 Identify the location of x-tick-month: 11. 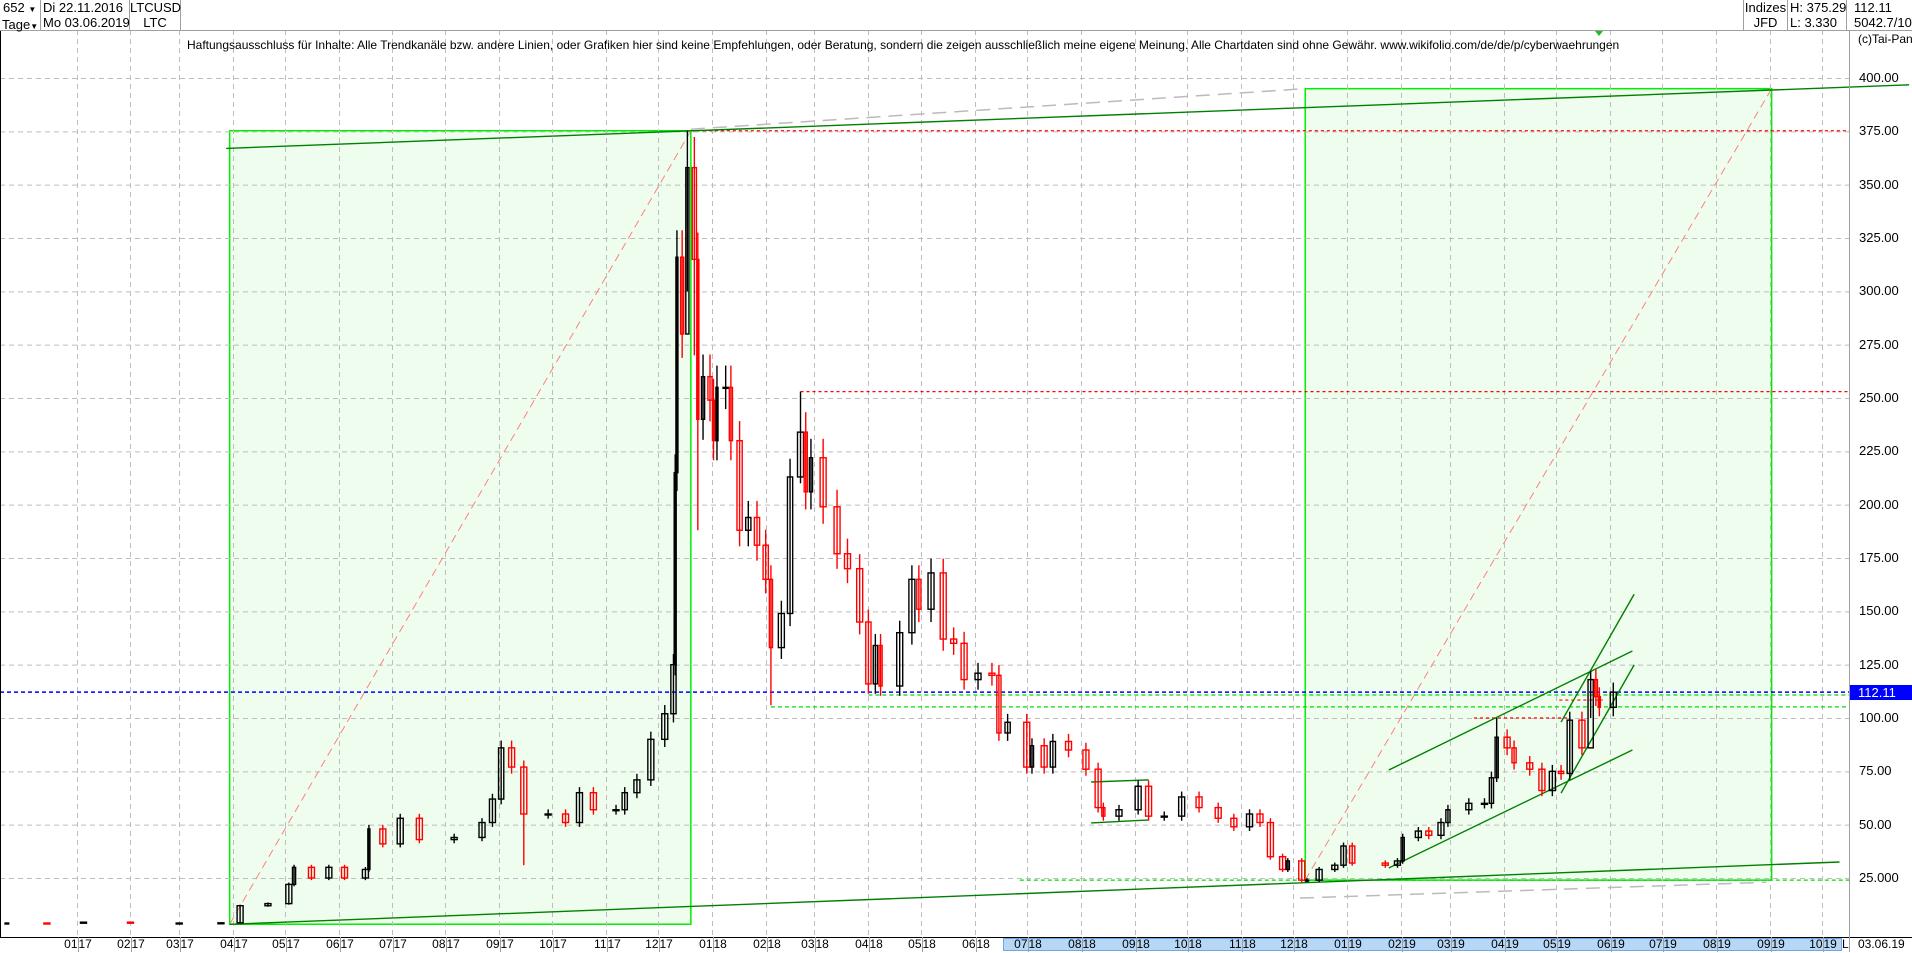
(1235, 944).